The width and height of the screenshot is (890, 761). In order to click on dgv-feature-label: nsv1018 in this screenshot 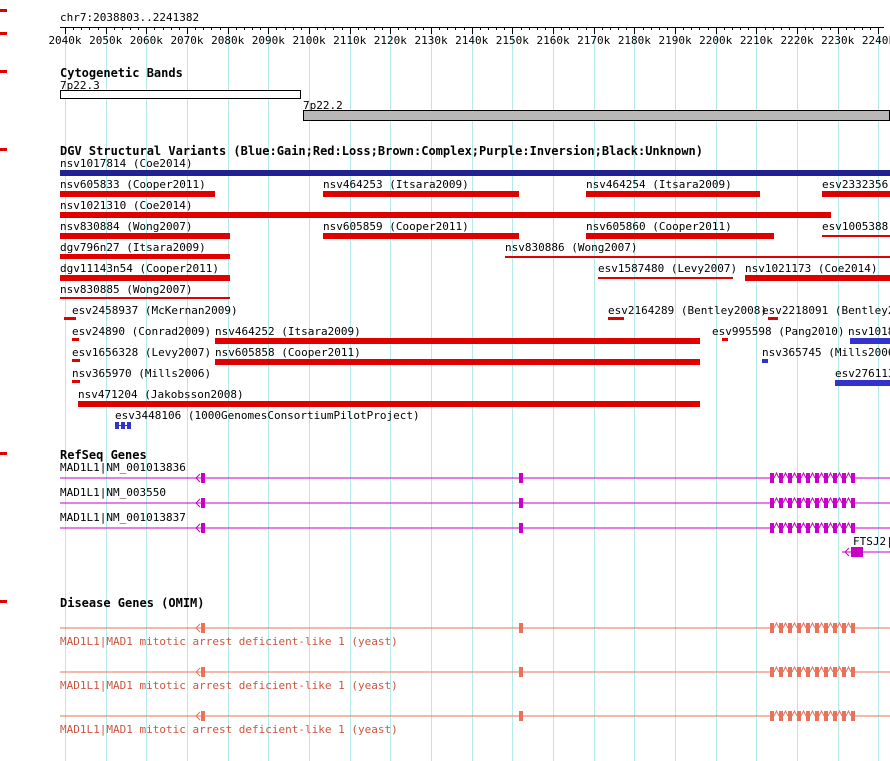, I will do `click(869, 331)`.